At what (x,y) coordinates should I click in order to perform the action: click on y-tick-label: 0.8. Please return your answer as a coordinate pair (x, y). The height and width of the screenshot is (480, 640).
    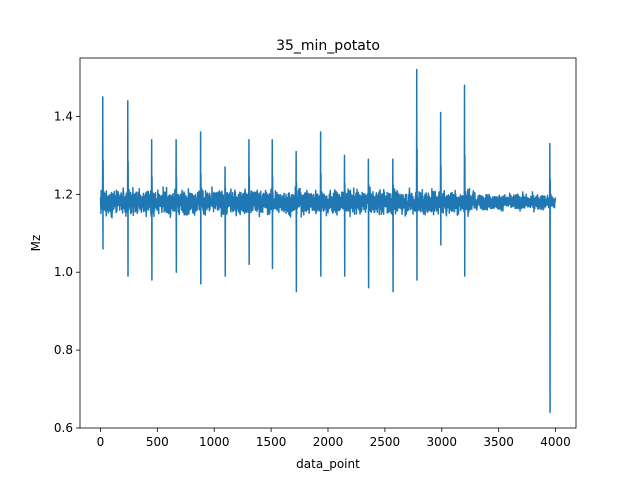
    Looking at the image, I should click on (63, 350).